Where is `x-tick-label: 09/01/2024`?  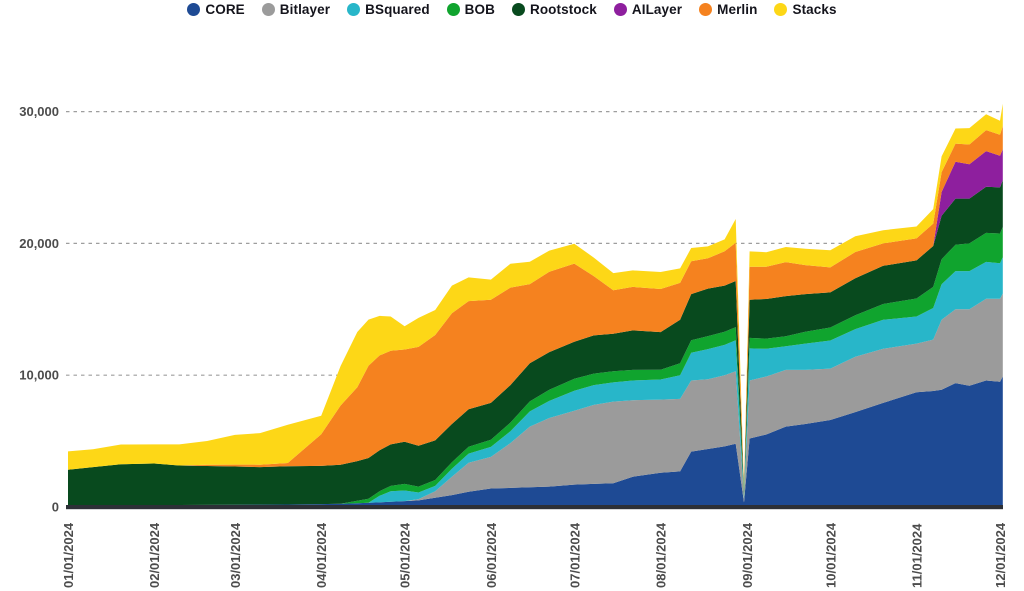
x-tick-label: 09/01/2024 is located at coordinates (747, 555).